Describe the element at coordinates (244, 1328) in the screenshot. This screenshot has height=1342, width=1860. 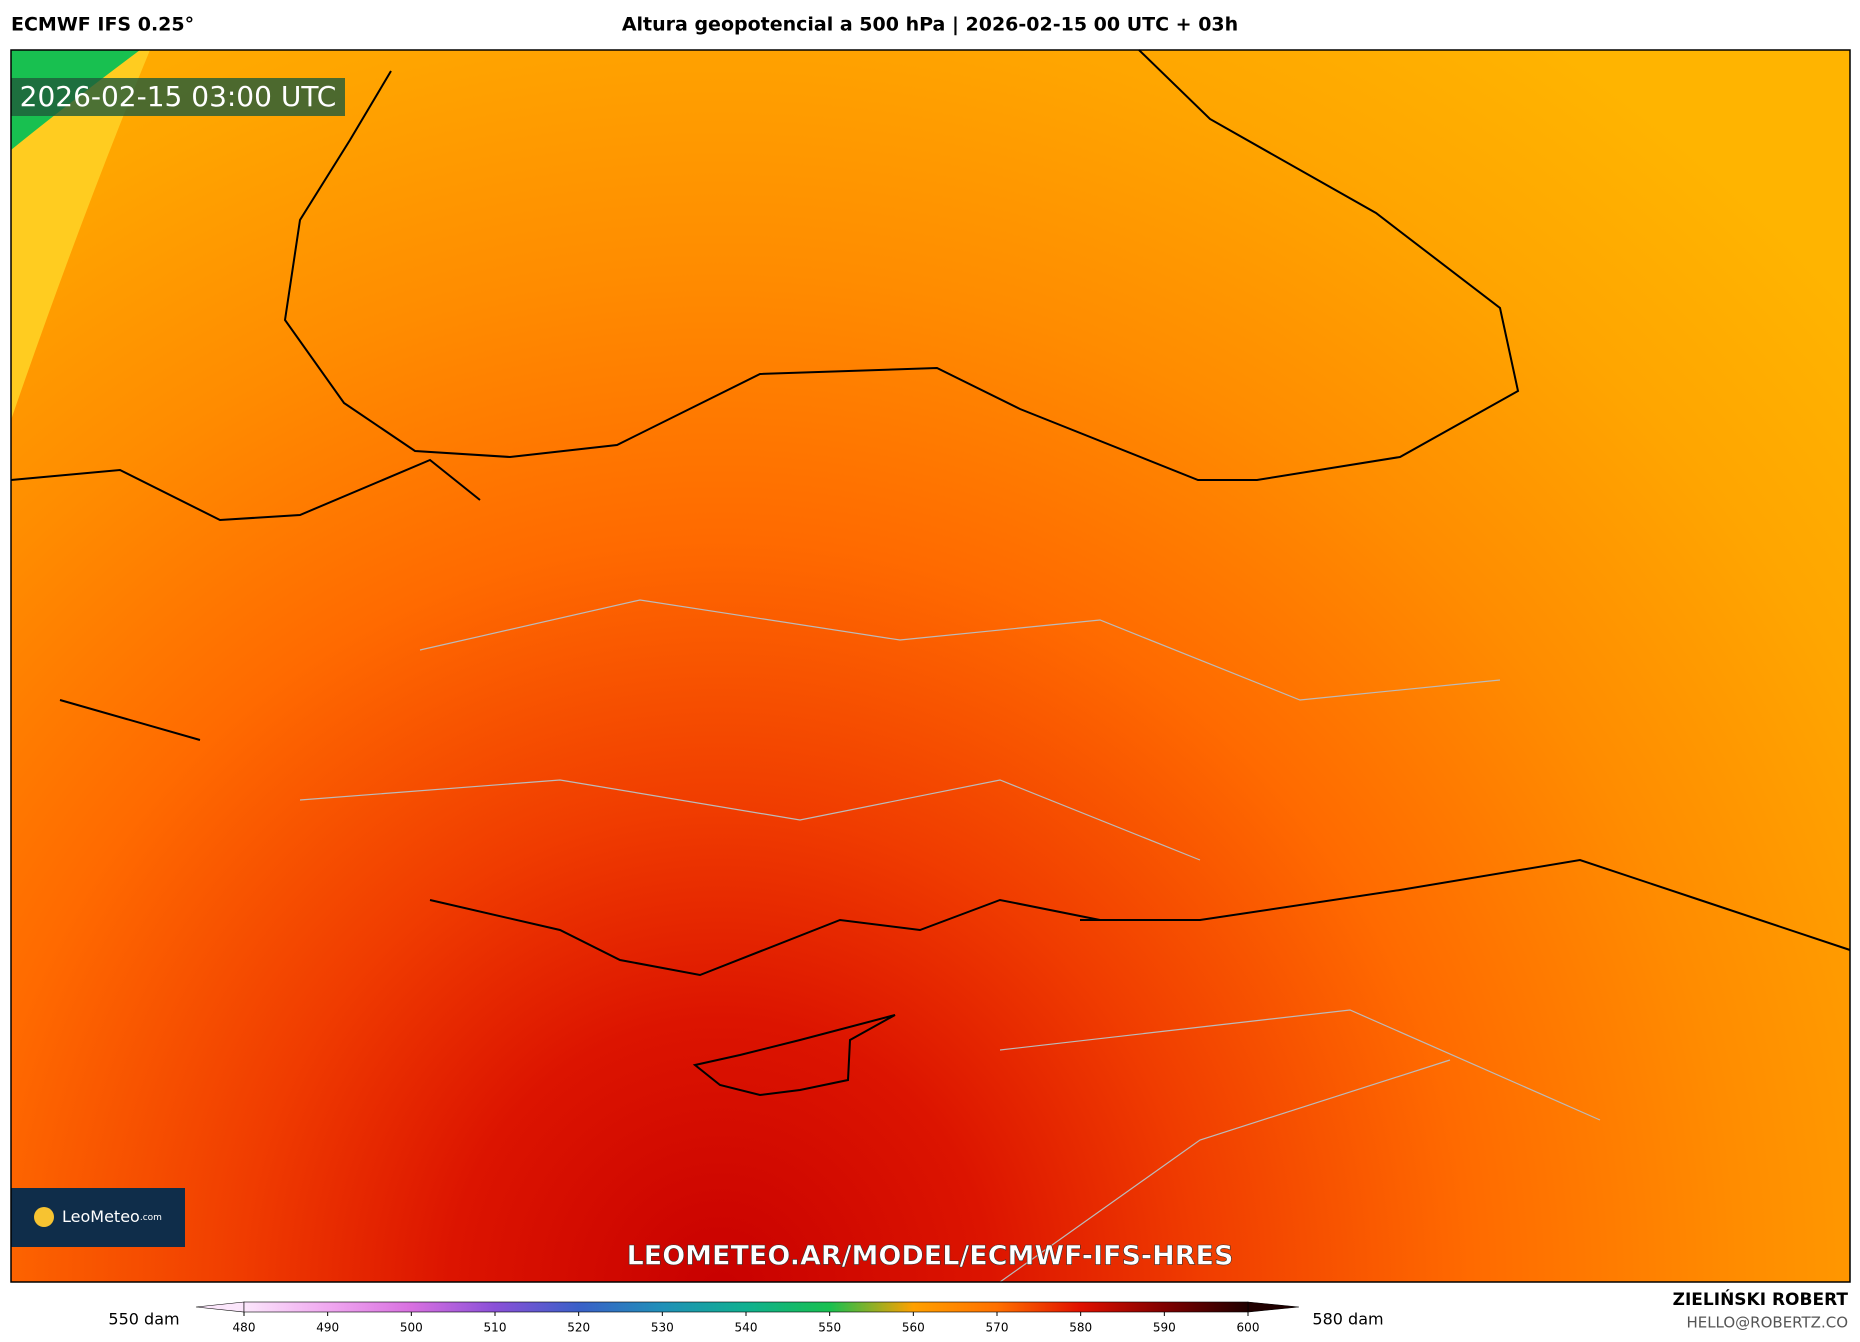
I see `colorbar-tick-label: 480` at that location.